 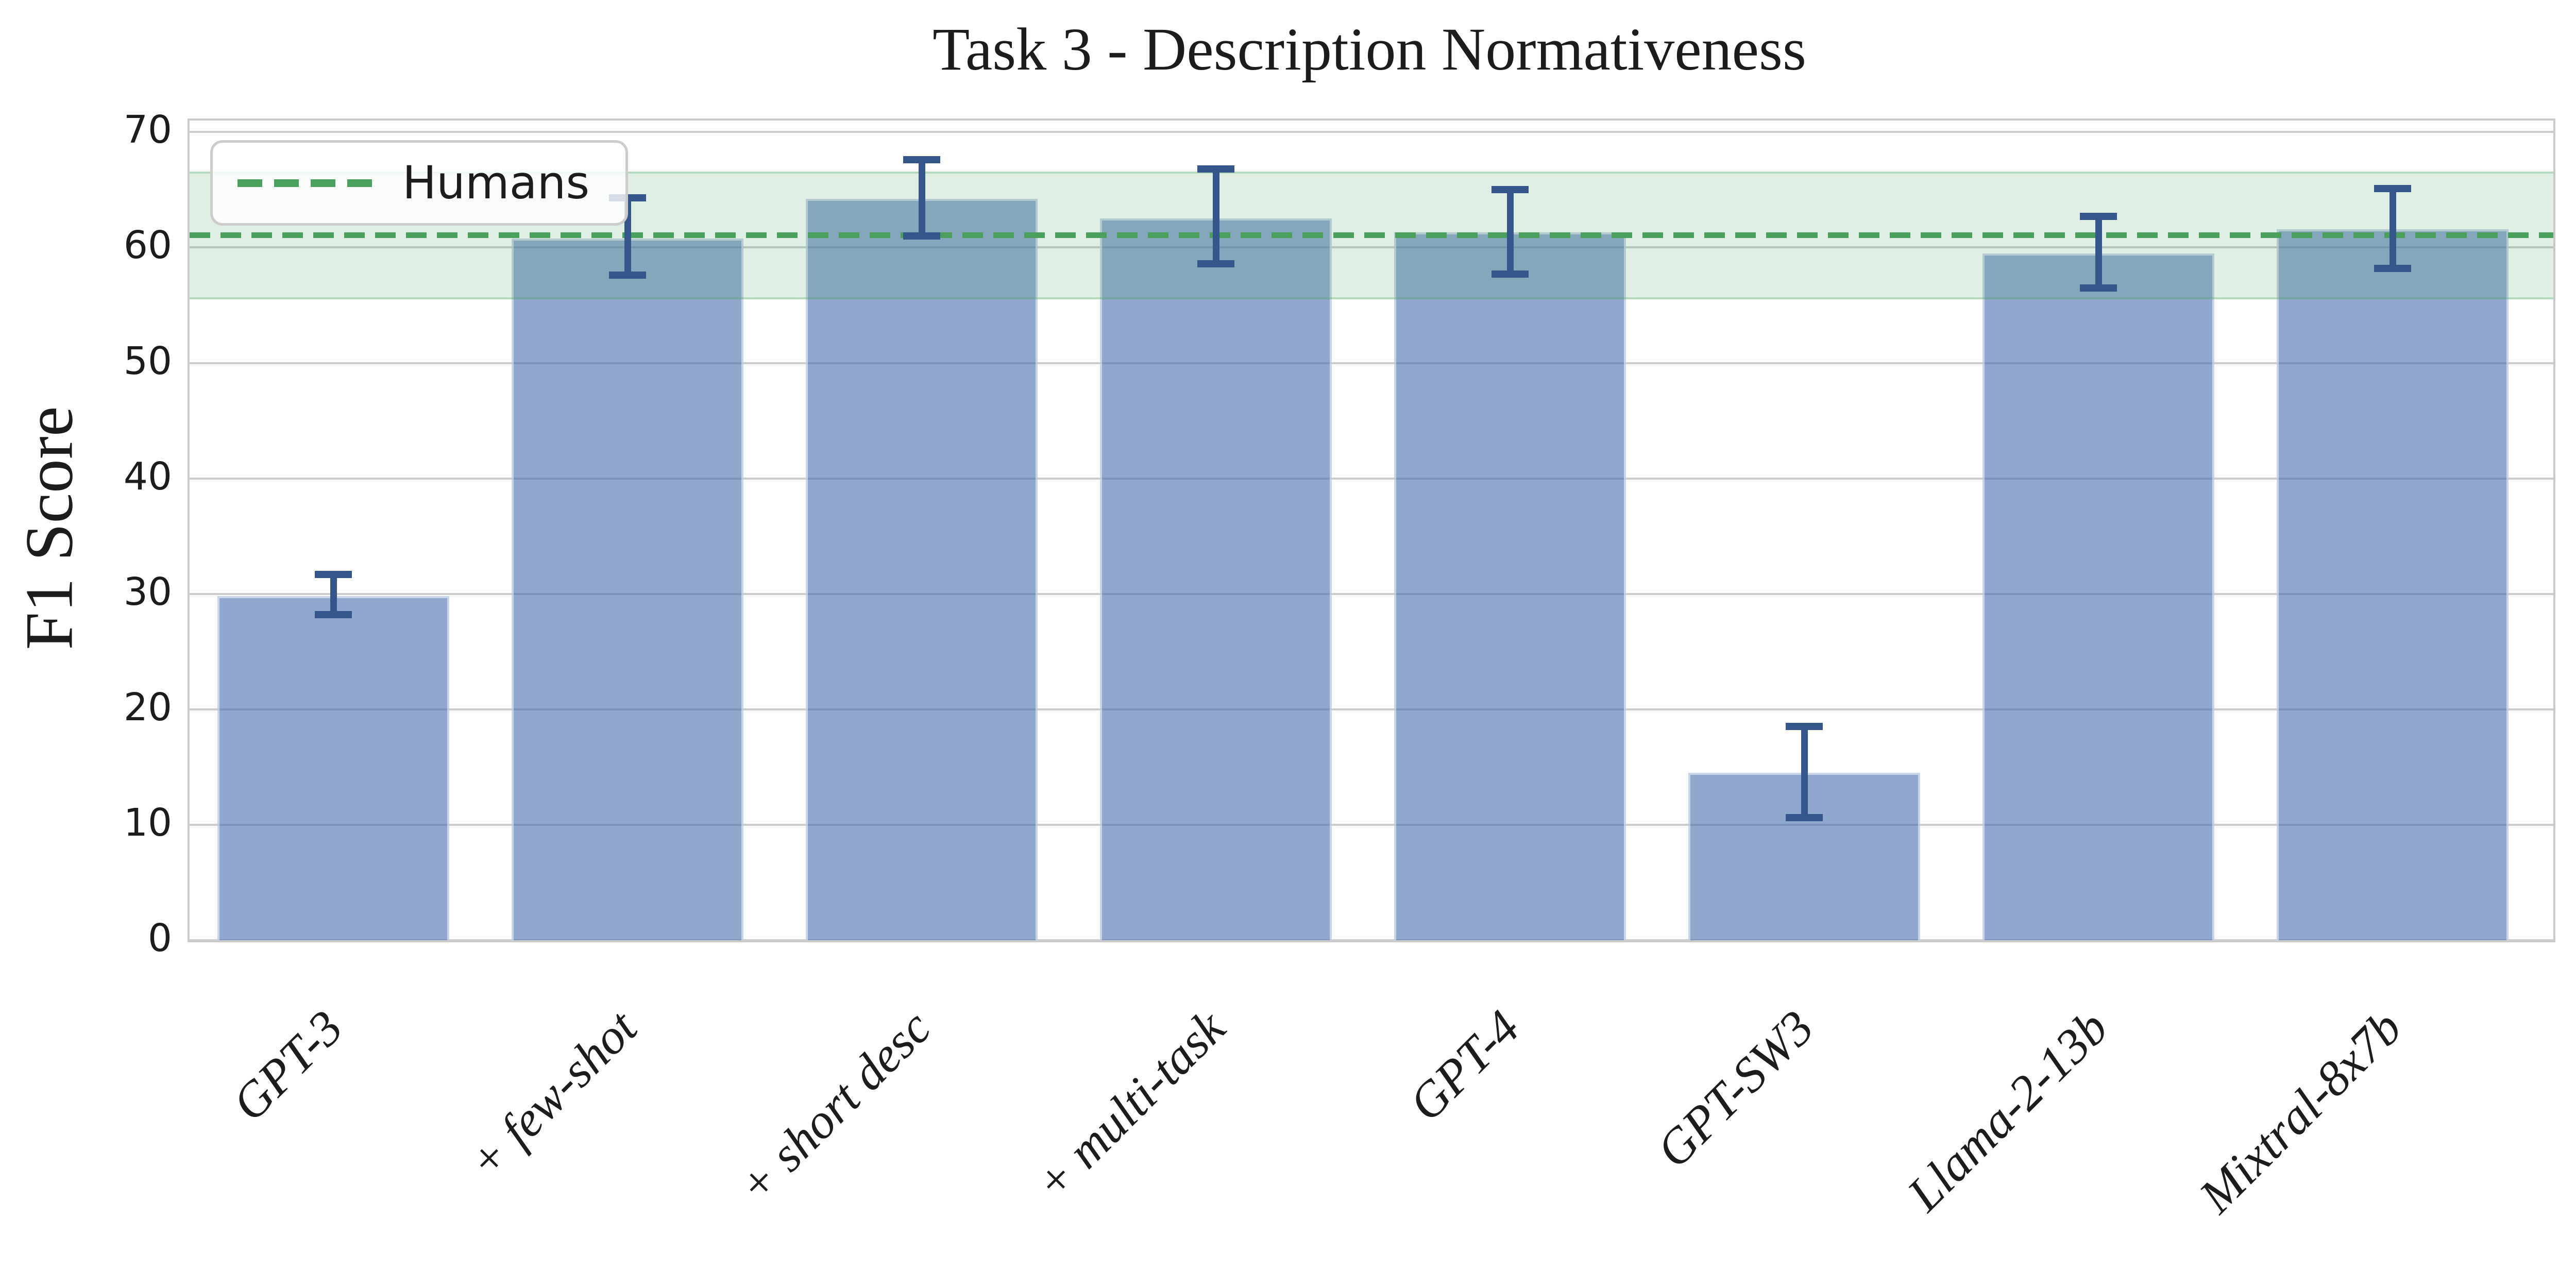 What do you see at coordinates (2098, 288) in the screenshot?
I see `error-bar-cap-low-Llama-2-13b` at bounding box center [2098, 288].